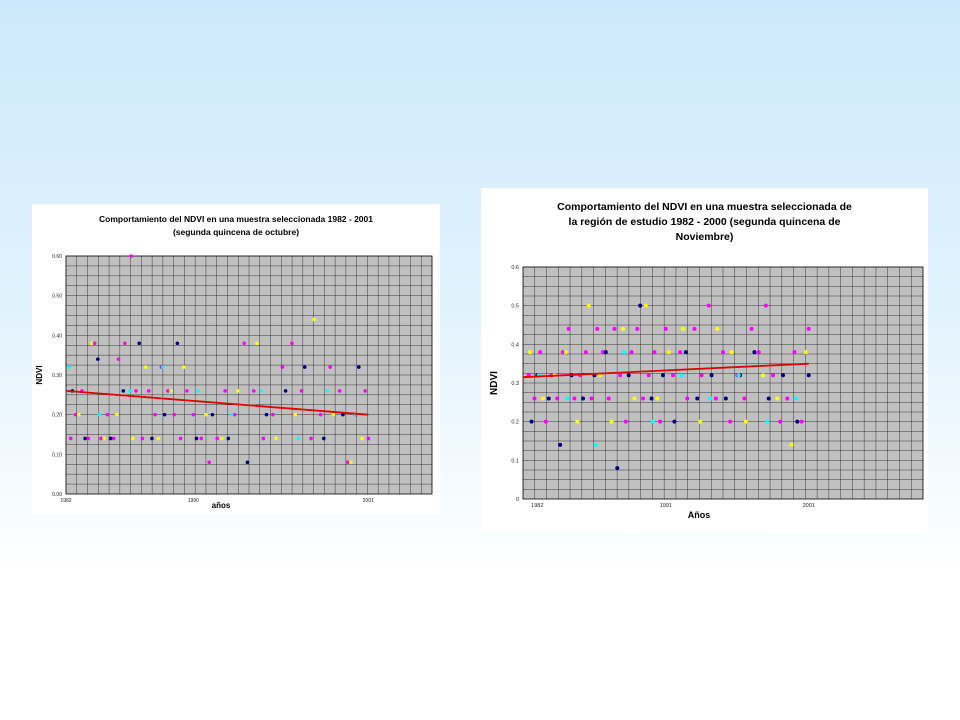  What do you see at coordinates (515, 461) in the screenshot?
I see `y-tick-label: 0.1` at bounding box center [515, 461].